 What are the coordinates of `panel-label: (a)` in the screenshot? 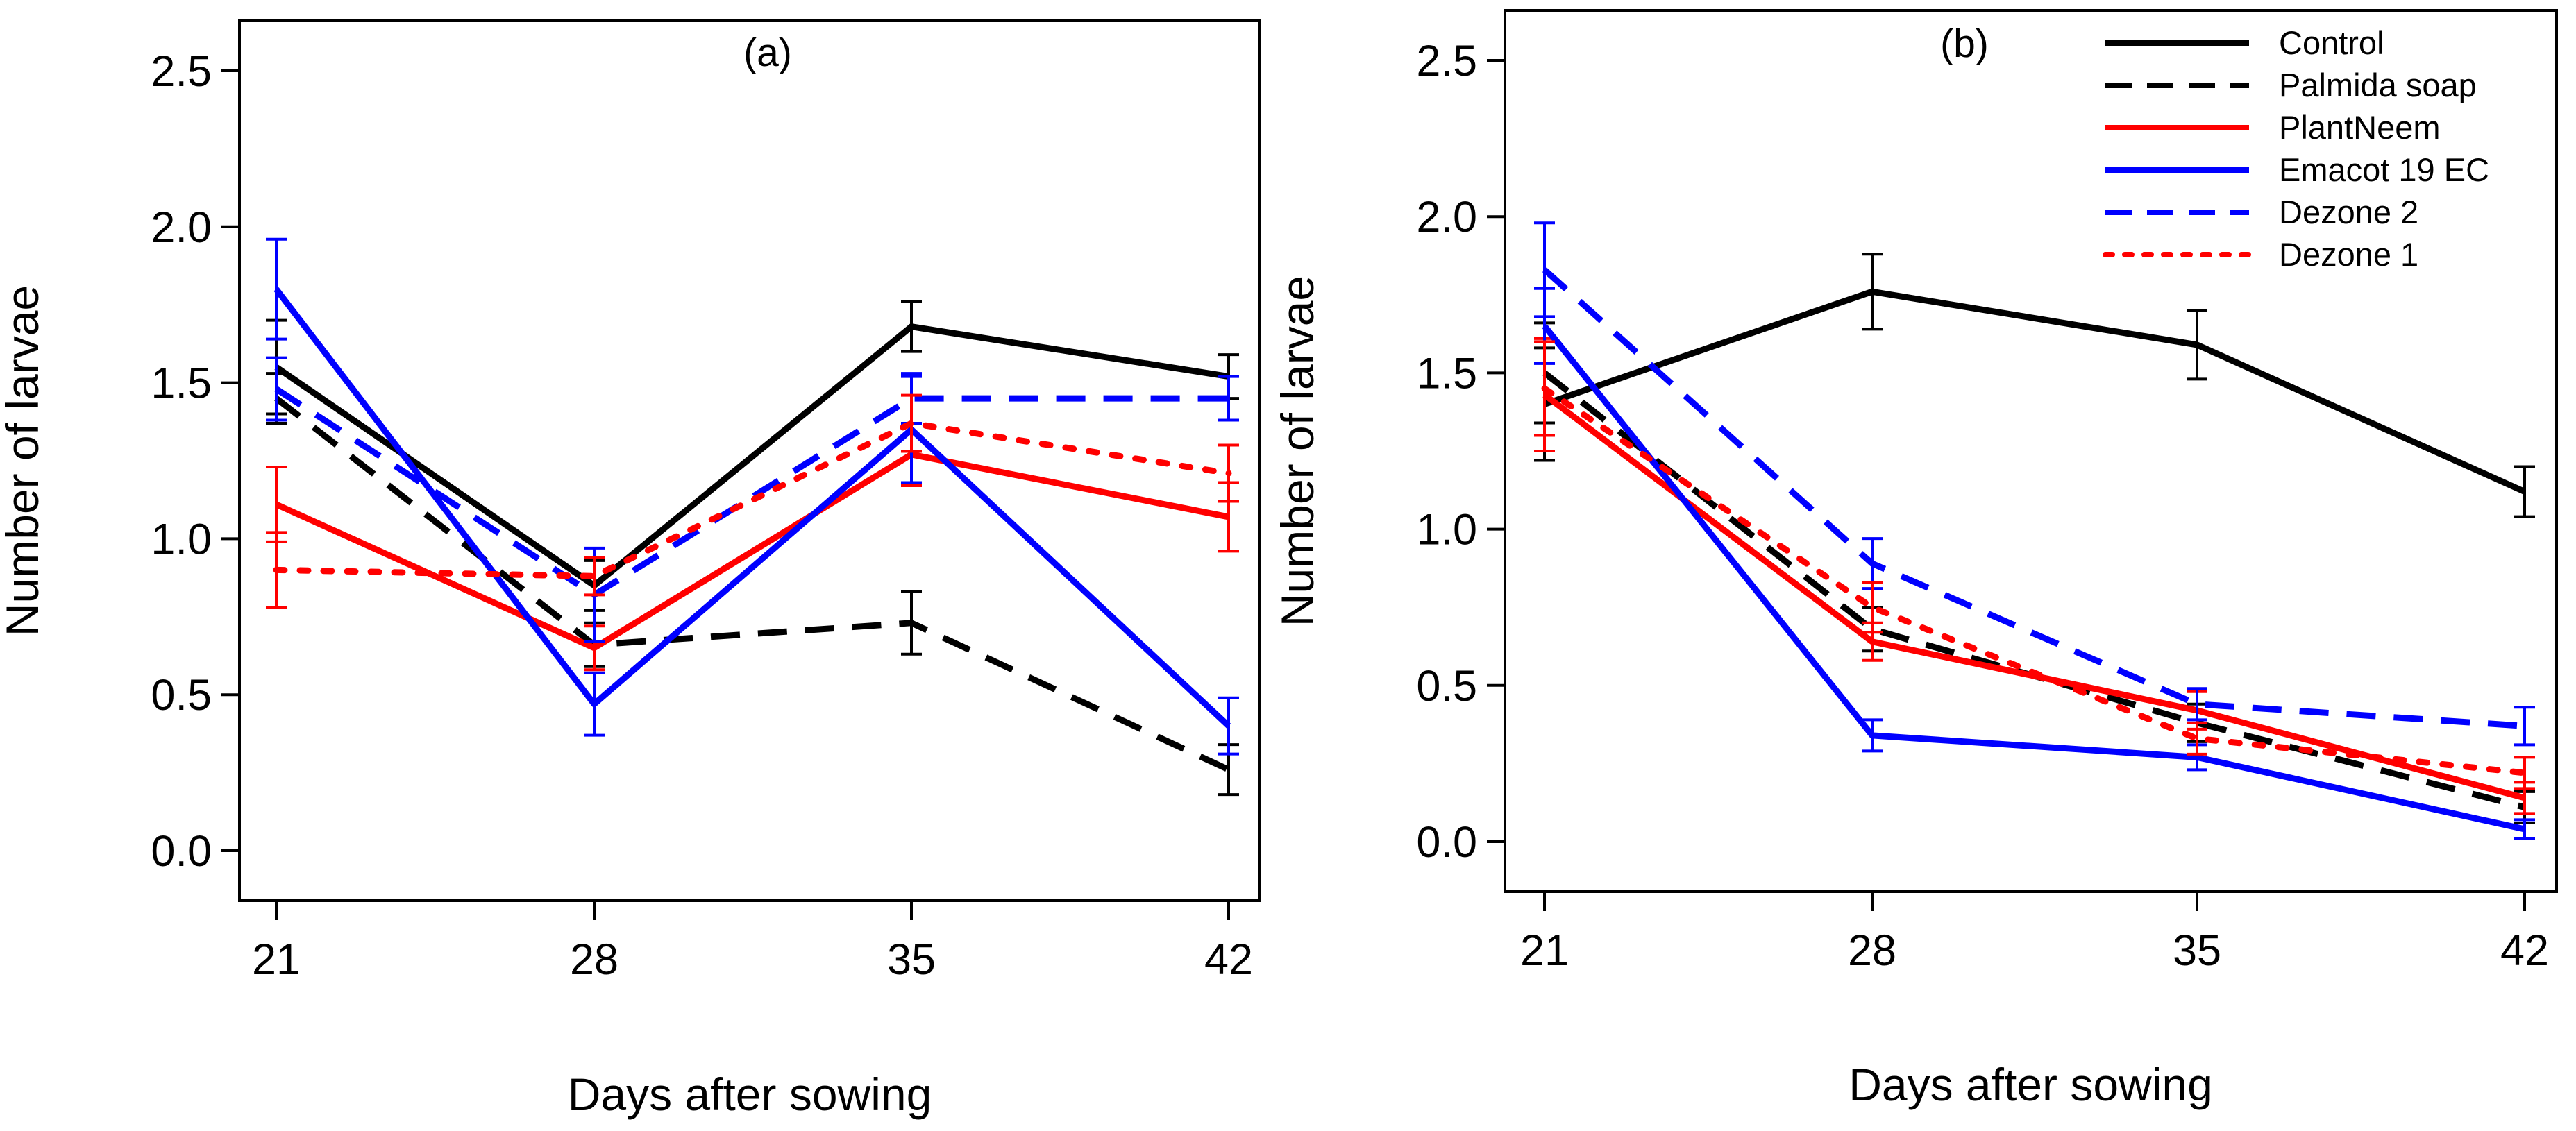 It's located at (767, 53).